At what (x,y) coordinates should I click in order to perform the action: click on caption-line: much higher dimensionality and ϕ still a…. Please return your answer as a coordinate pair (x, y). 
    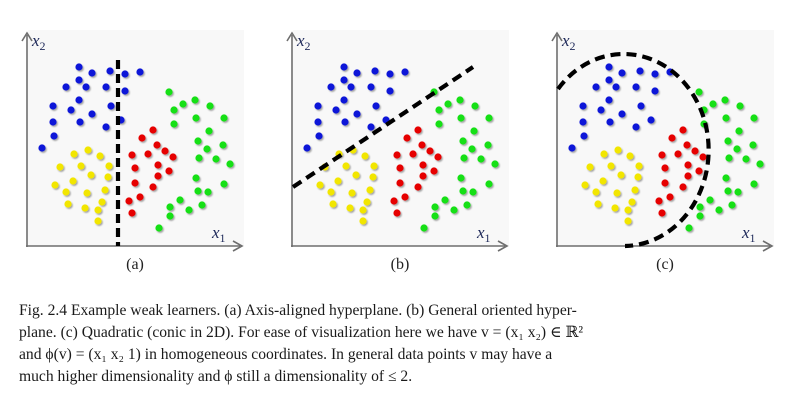
    Looking at the image, I should click on (216, 376).